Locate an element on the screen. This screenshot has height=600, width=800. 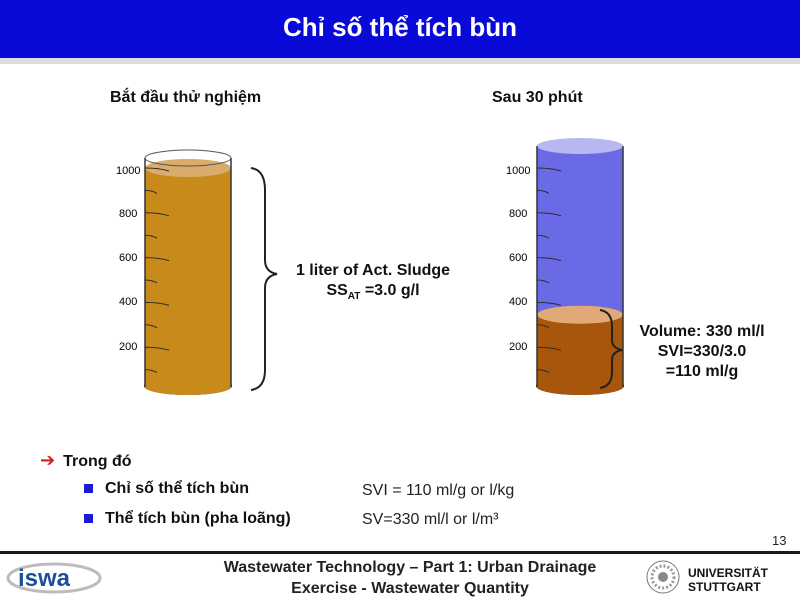
slide-title: Chỉ số thể tích bùn is located at coordinates (400, 27).